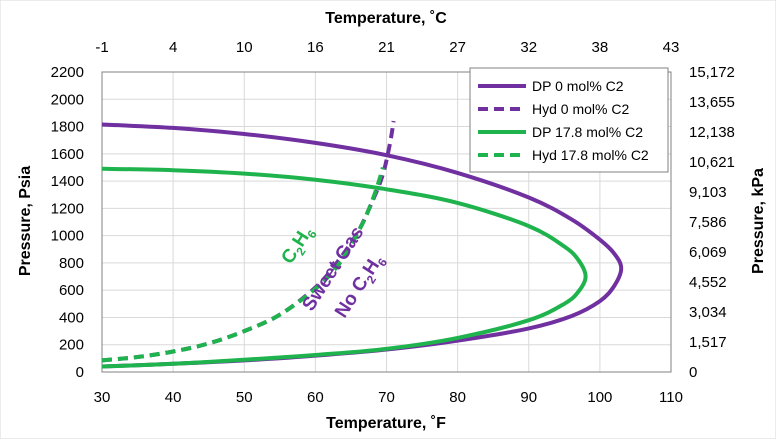 This screenshot has width=776, height=439. I want to click on x-top-axis-title: Temperature, ˚C, so click(386, 18).